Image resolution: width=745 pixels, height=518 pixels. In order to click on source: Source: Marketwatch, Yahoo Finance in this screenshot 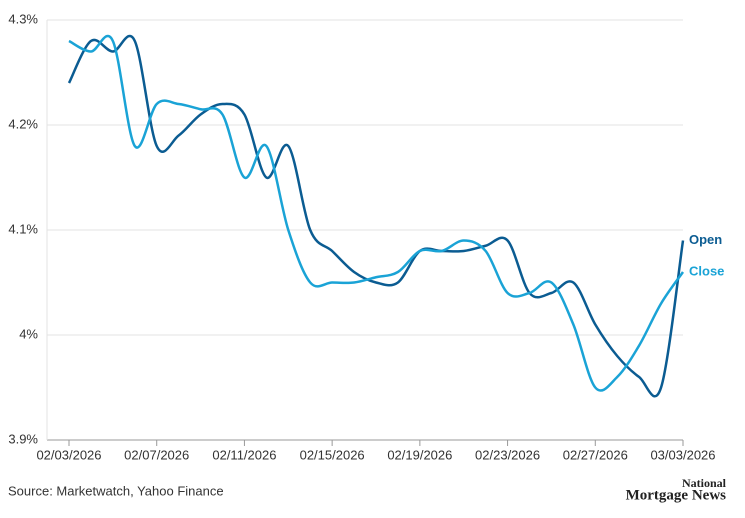, I will do `click(116, 490)`.